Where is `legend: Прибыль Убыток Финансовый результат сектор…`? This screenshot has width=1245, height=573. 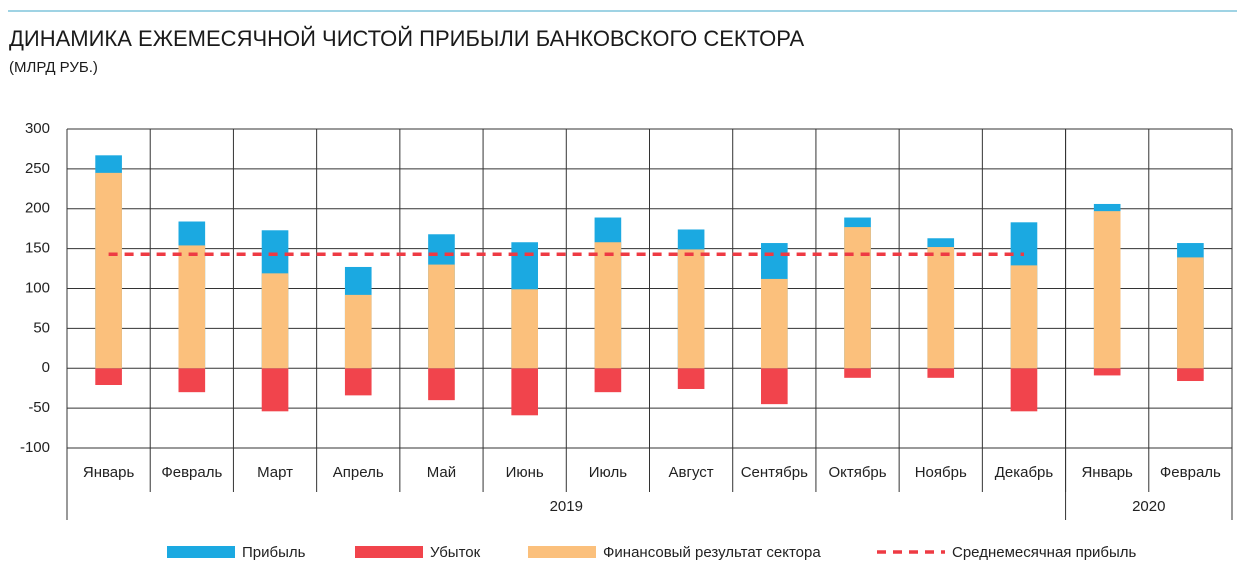 legend: Прибыль Убыток Финансовый результат сектор… is located at coordinates (652, 552).